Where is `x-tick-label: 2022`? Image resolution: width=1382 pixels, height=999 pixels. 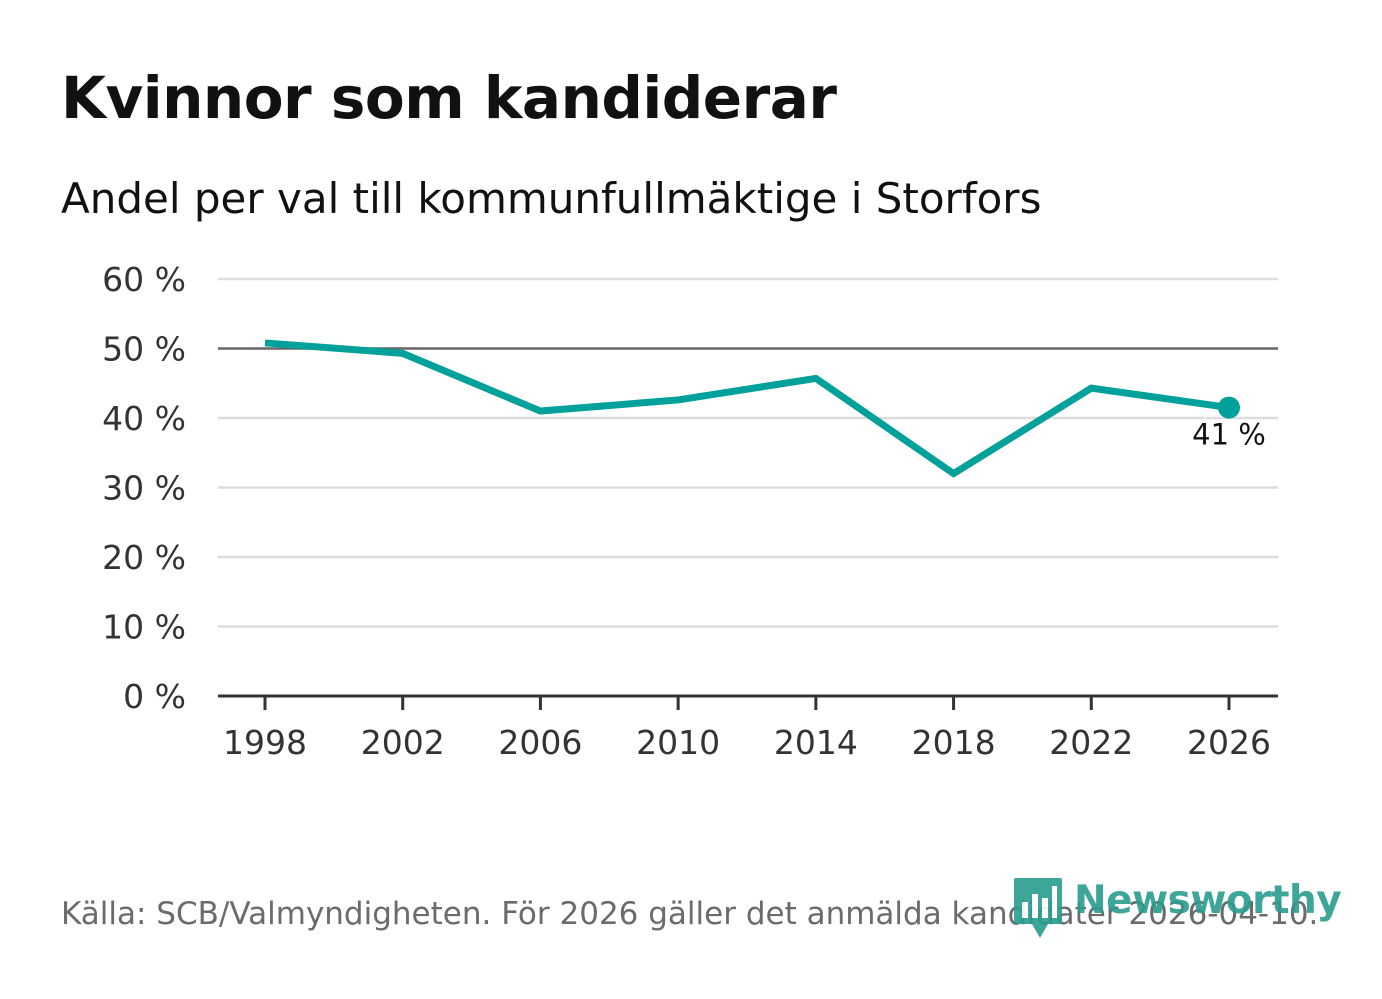 x-tick-label: 2022 is located at coordinates (1091, 742).